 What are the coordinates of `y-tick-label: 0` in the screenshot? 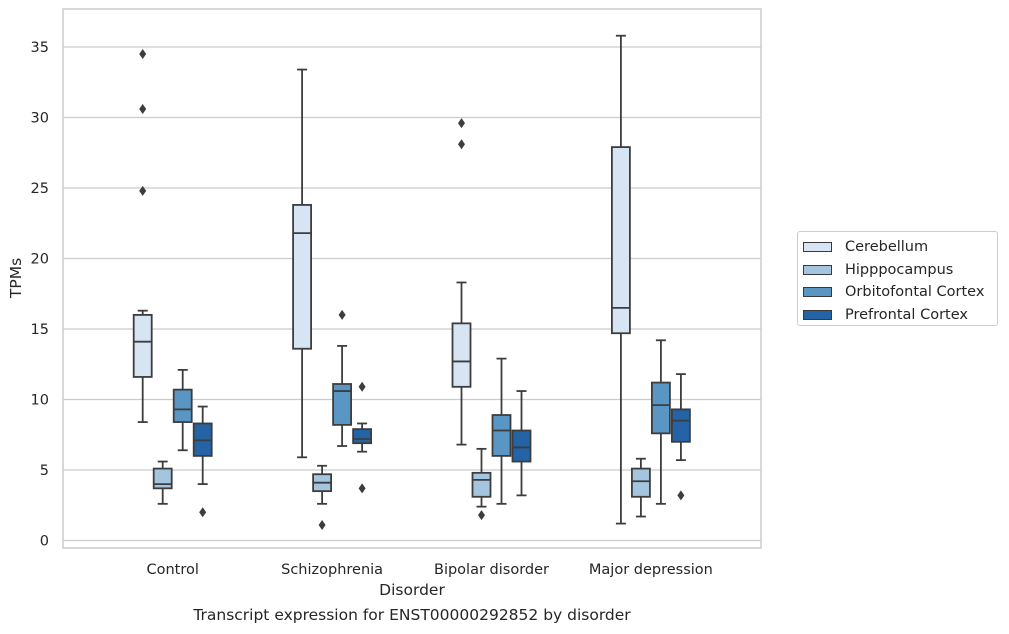 It's located at (44, 542).